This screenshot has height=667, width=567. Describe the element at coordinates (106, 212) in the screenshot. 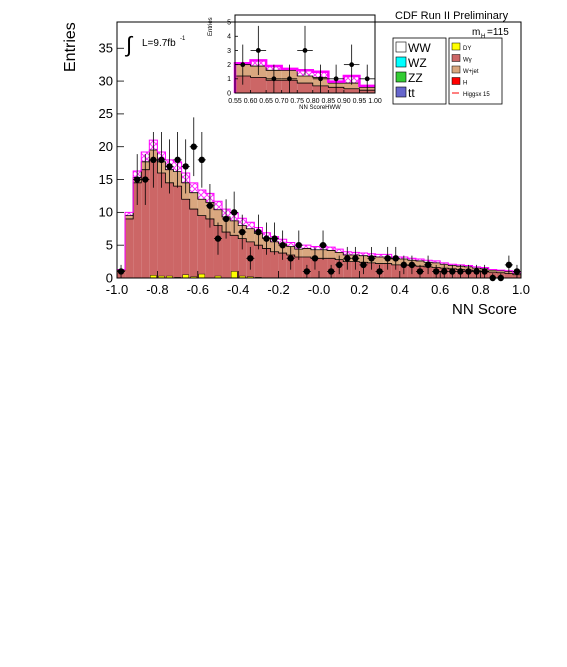

I see `y-tick-label: 10` at that location.